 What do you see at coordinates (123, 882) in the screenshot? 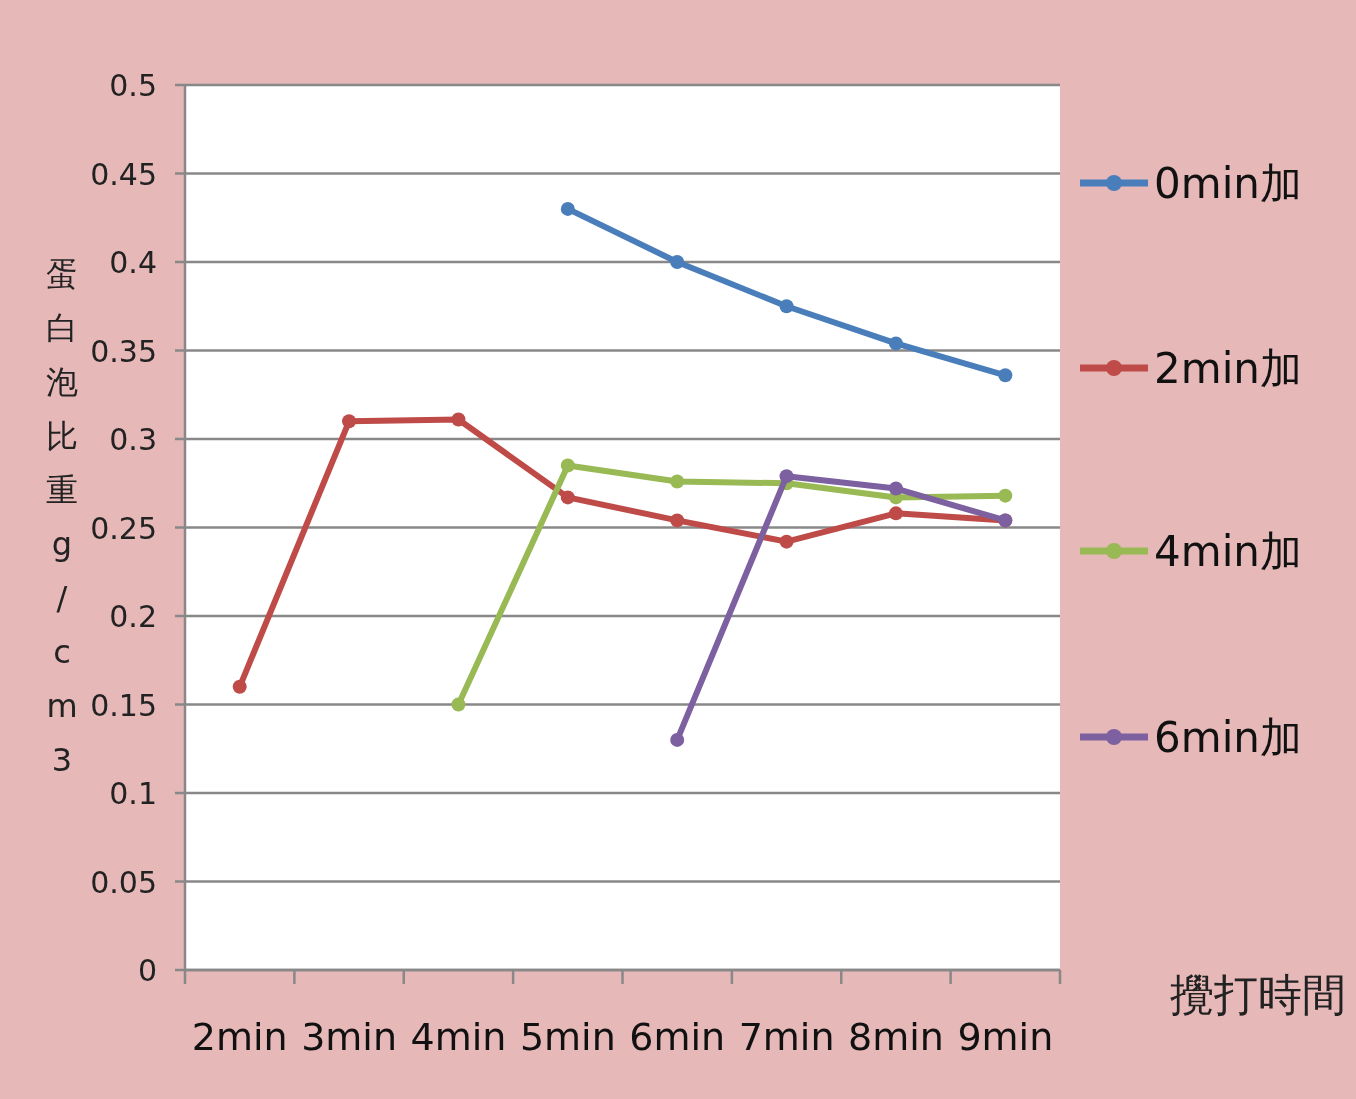
I see `y-tick-label: 0.05` at bounding box center [123, 882].